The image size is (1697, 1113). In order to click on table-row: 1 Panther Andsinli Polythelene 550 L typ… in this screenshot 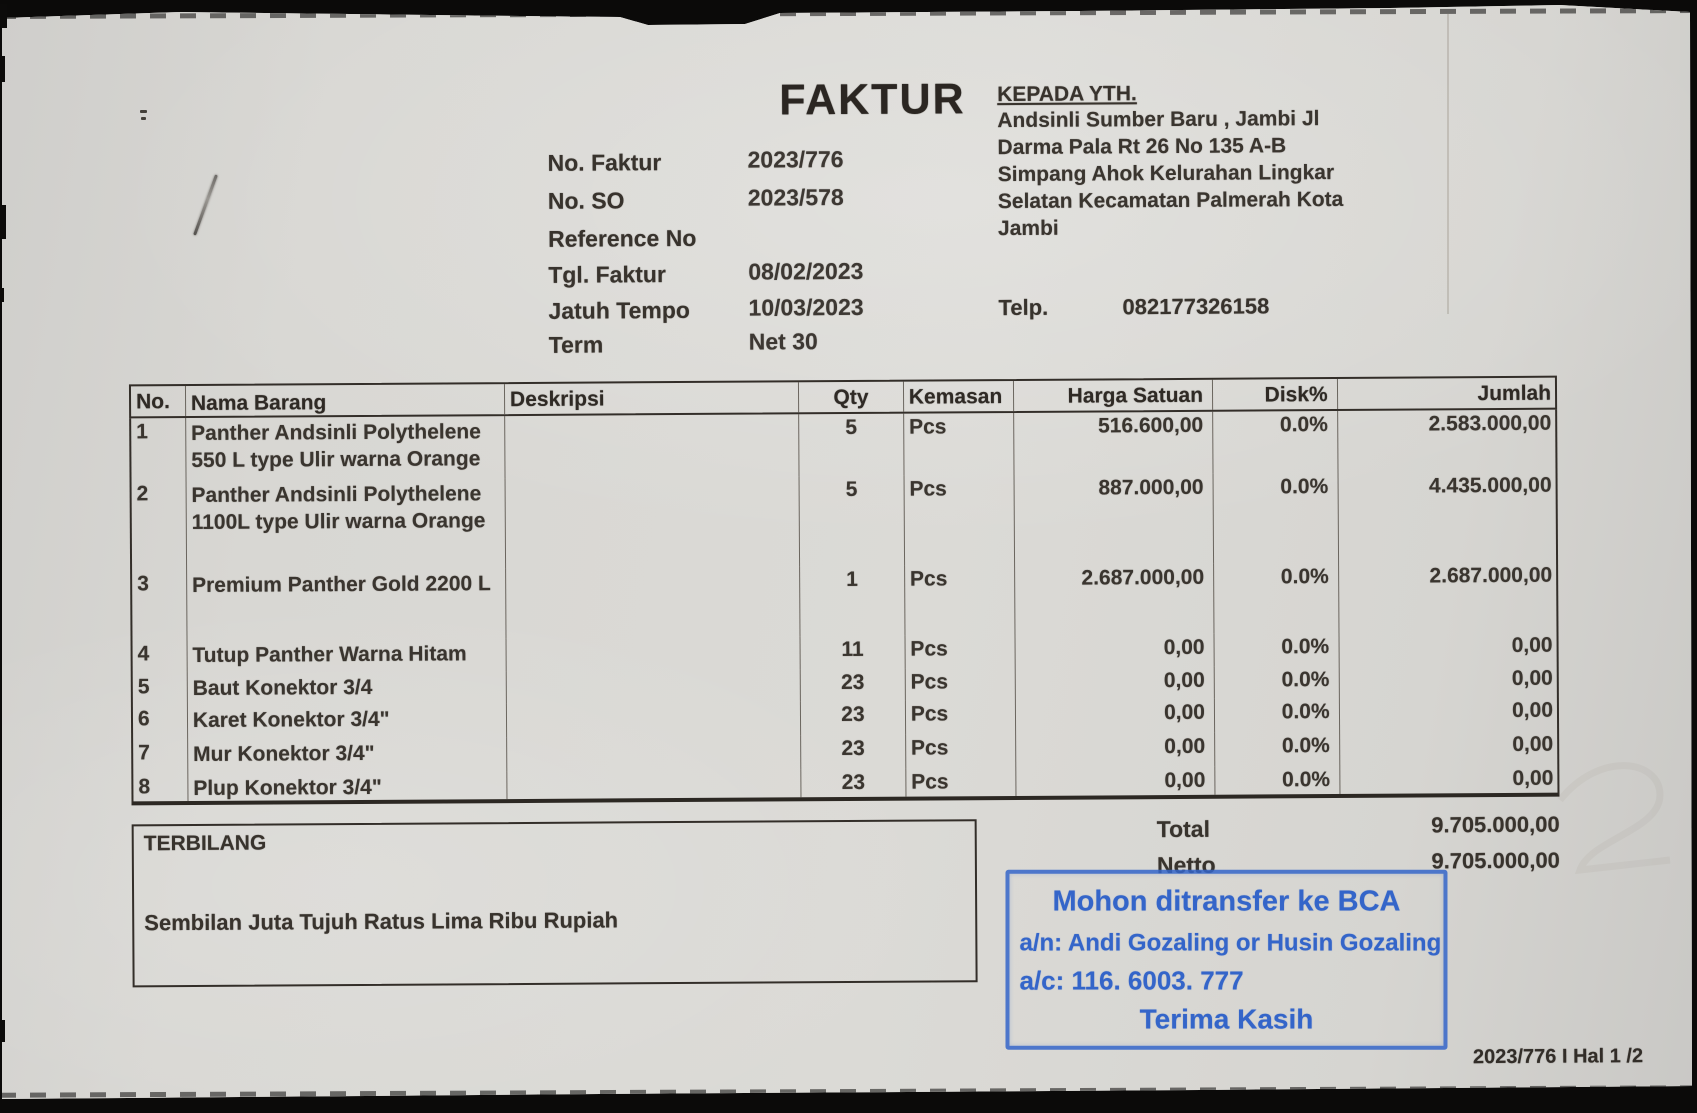, I will do `click(843, 445)`.